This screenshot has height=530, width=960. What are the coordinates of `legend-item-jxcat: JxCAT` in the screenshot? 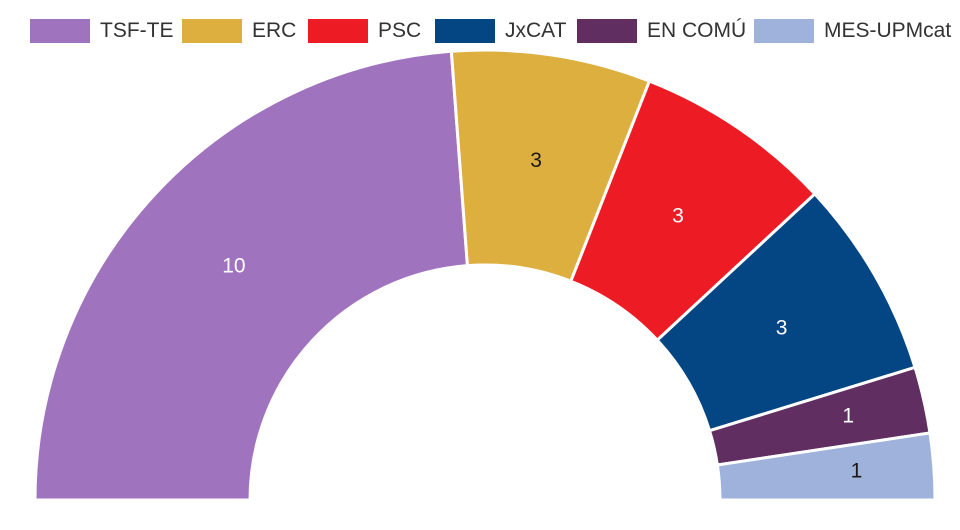 It's located at (500, 31).